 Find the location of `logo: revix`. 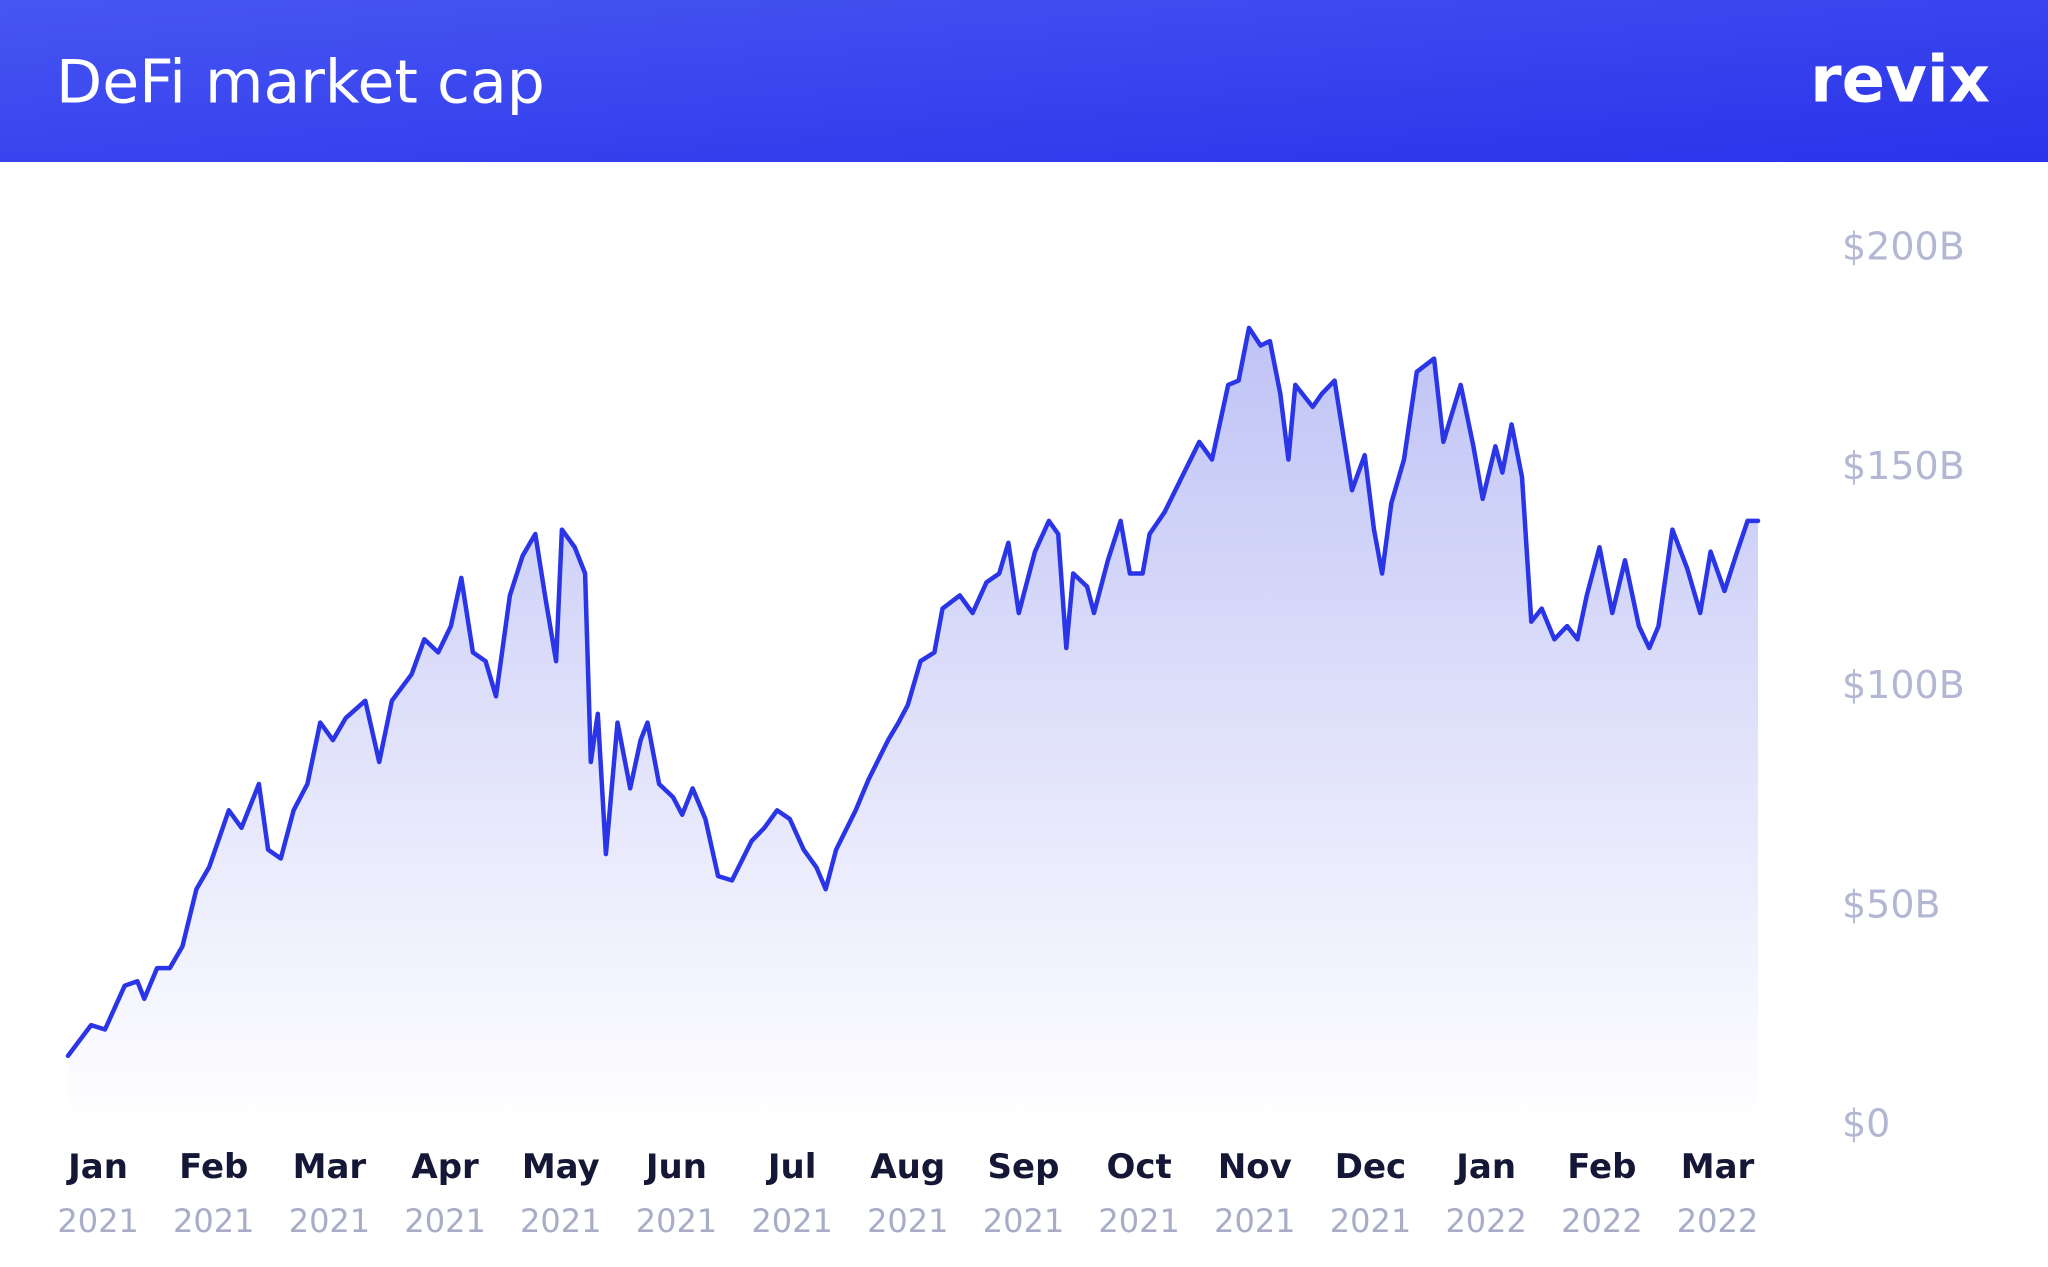

logo: revix is located at coordinates (1900, 81).